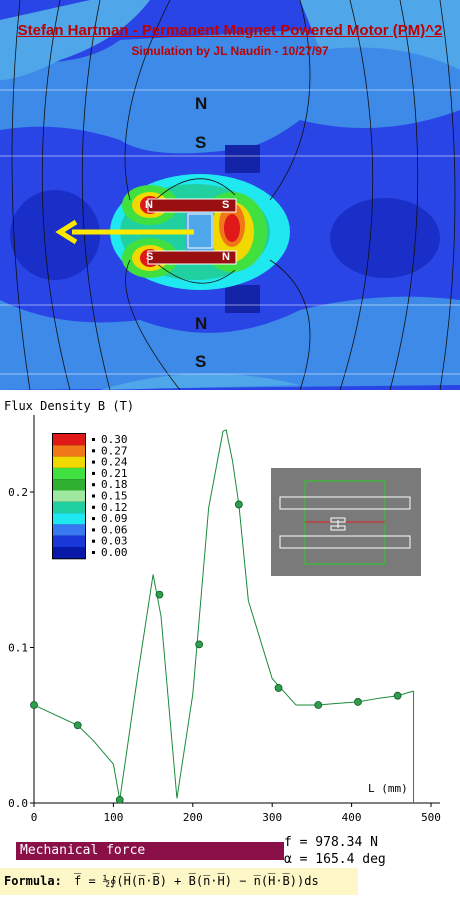 This screenshot has height=897, width=460. What do you see at coordinates (114, 462) in the screenshot?
I see `legend-label: 0.24` at bounding box center [114, 462].